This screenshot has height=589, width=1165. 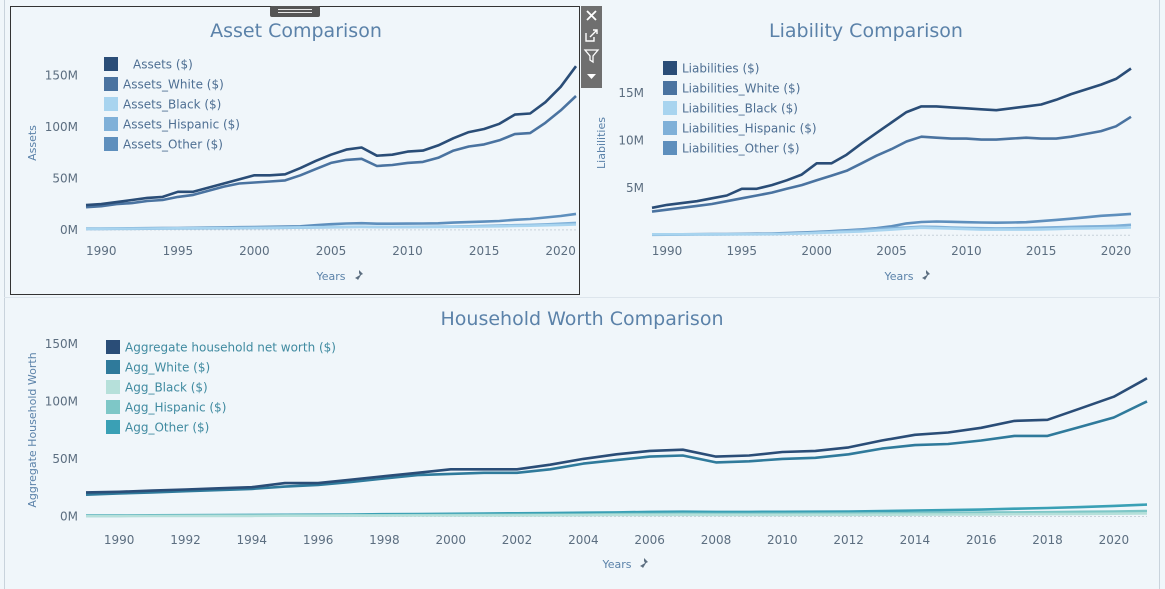 I want to click on panel-toolbar, so click(x=591, y=47).